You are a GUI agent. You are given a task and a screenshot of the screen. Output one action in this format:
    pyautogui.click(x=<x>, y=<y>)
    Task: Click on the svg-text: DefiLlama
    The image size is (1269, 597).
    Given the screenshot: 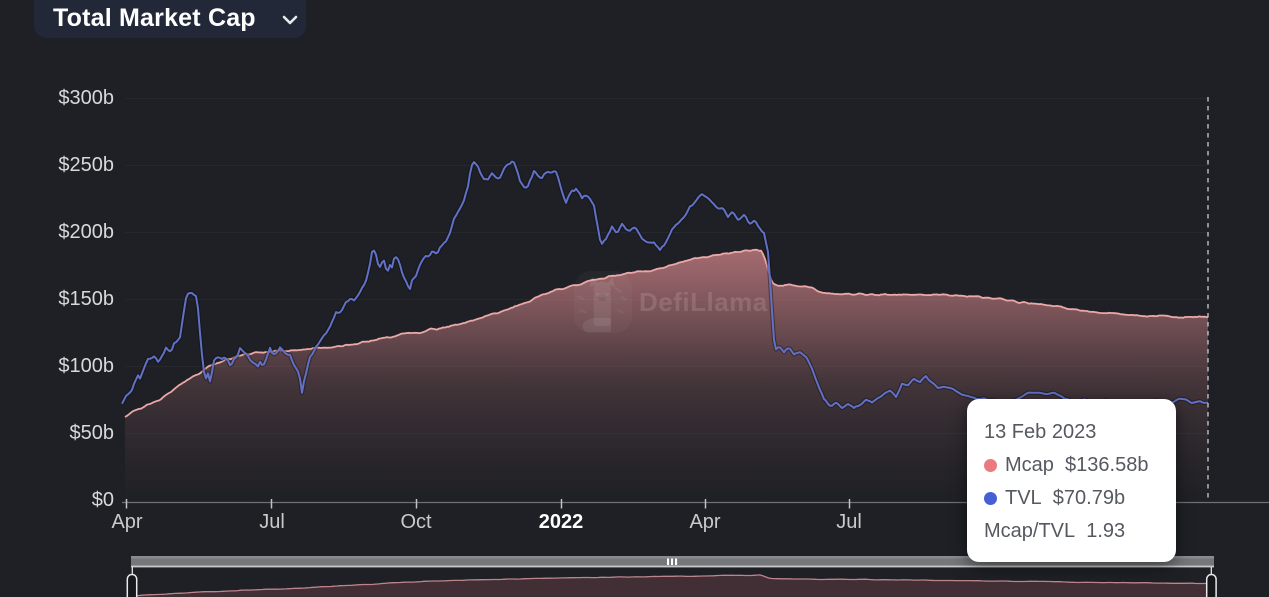 What is the action you would take?
    pyautogui.click(x=703, y=302)
    